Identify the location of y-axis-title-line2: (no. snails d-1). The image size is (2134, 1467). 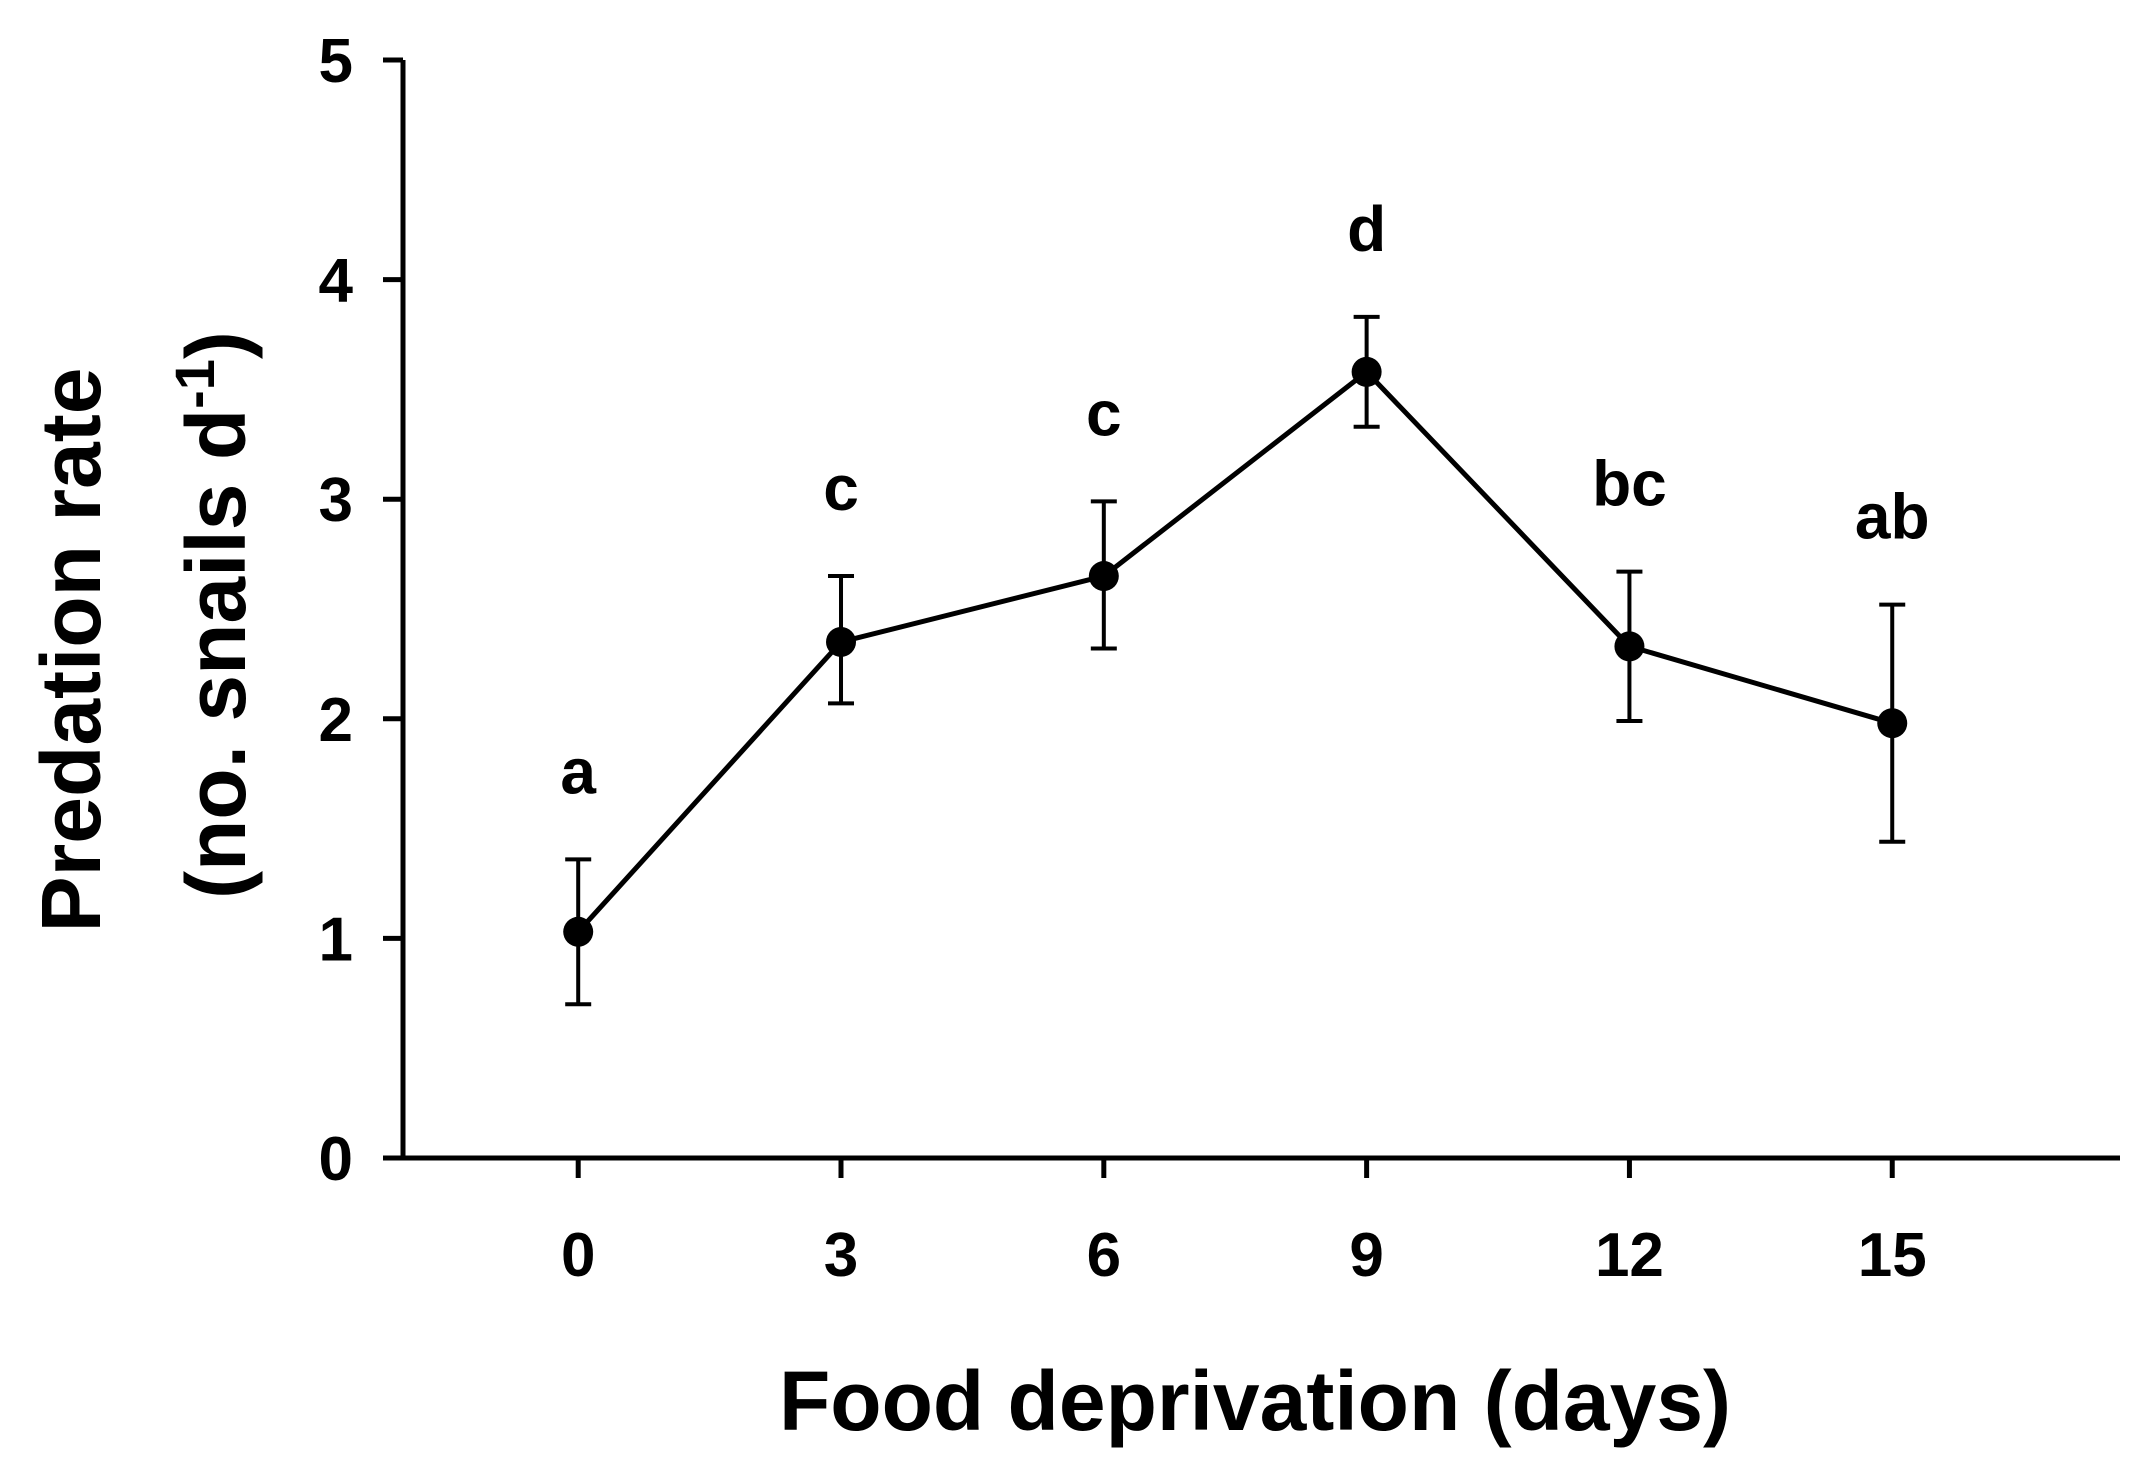
(213, 615).